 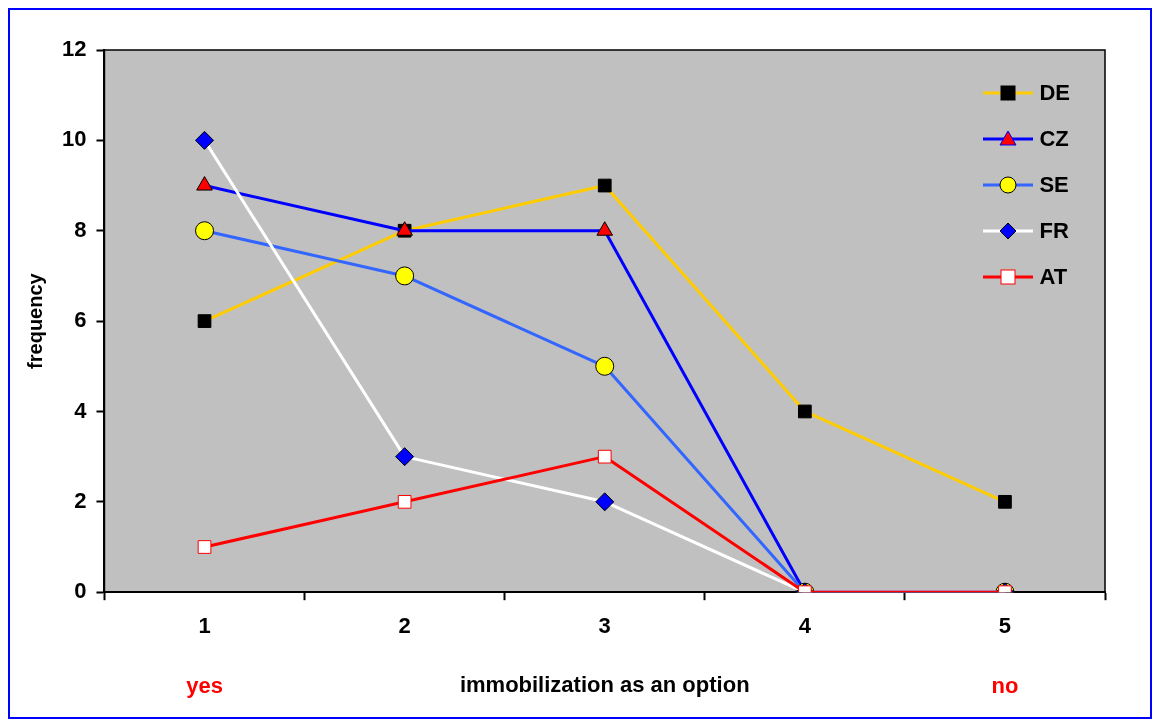 What do you see at coordinates (1054, 231) in the screenshot?
I see `legend-label: FR` at bounding box center [1054, 231].